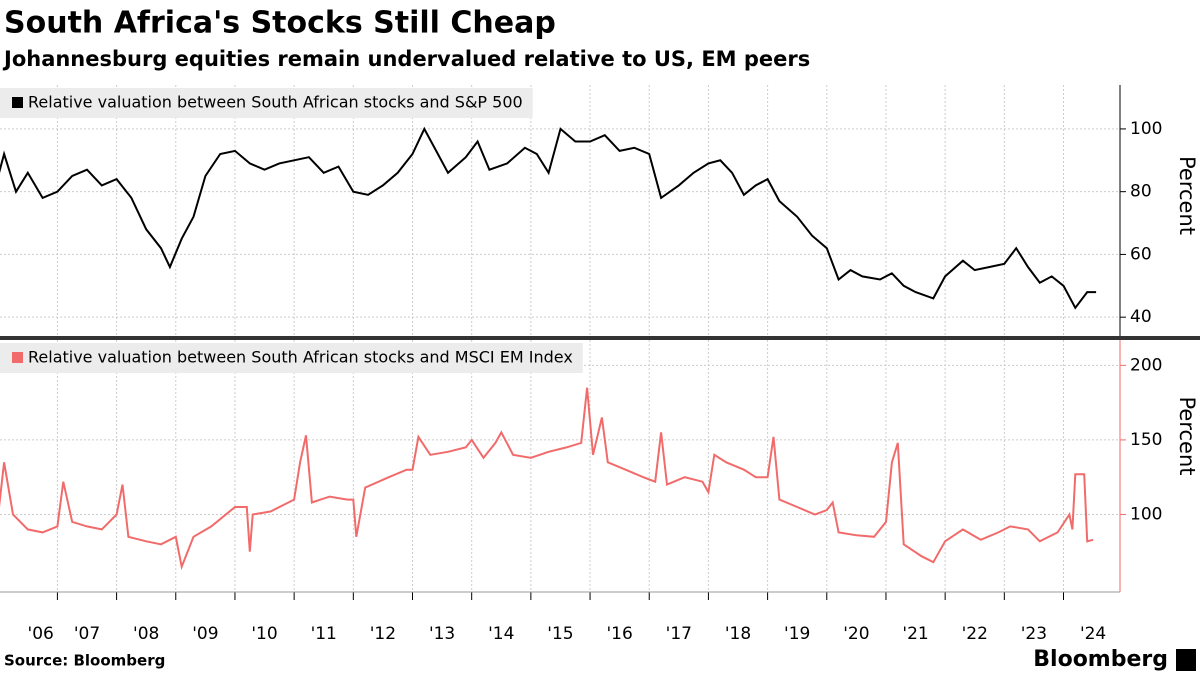 The image size is (1200, 679). What do you see at coordinates (1146, 440) in the screenshot?
I see `y-tick-label: 150` at bounding box center [1146, 440].